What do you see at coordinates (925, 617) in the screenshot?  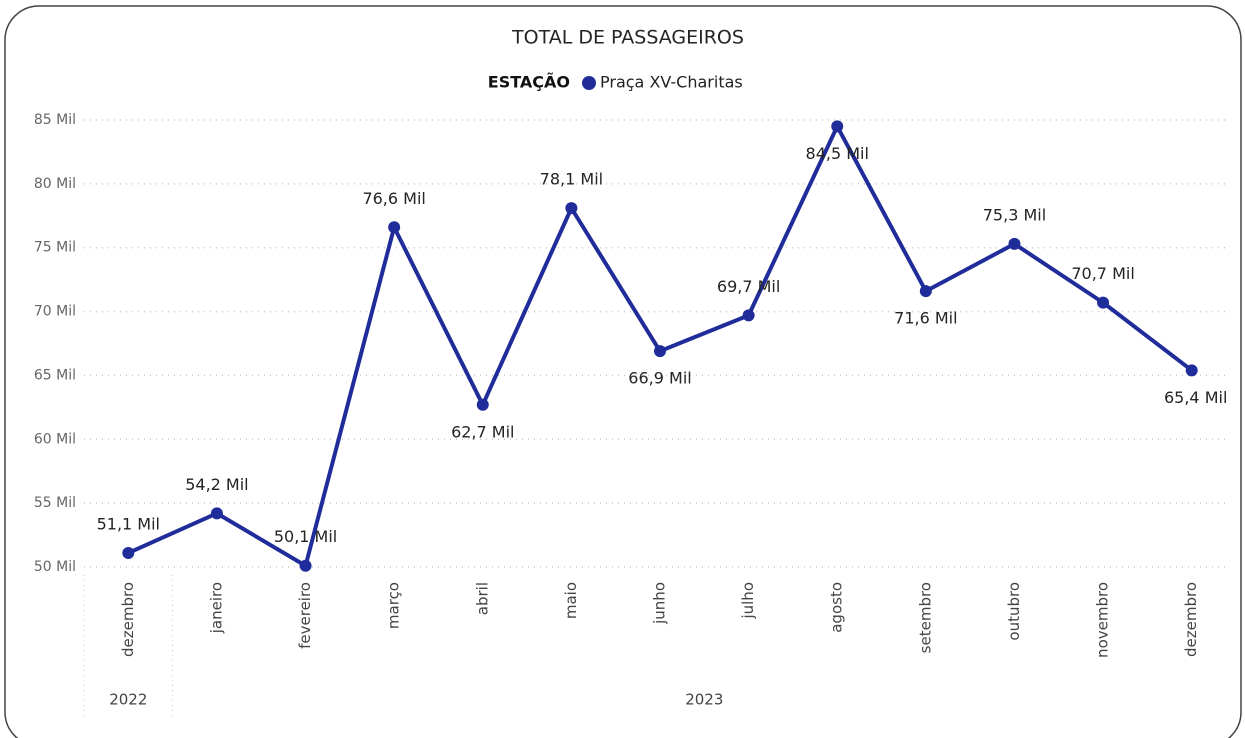 I see `x-tick-label: setembro` at bounding box center [925, 617].